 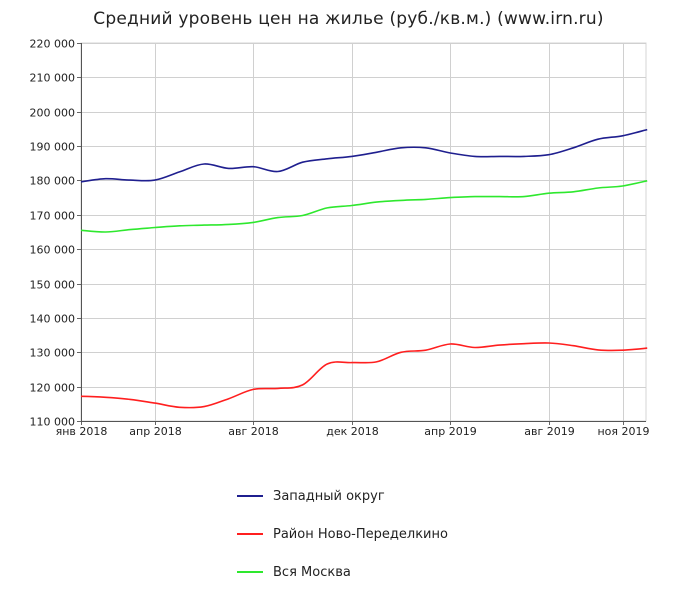 I want to click on y-tick-label: 130 000, so click(x=53, y=353).